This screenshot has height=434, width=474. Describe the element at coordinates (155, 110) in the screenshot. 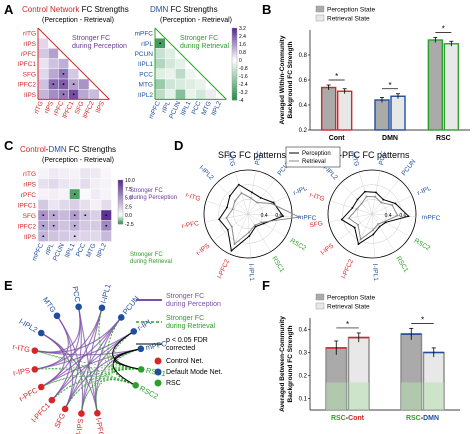

I see `heatmap-col-label: mPFC` at that location.